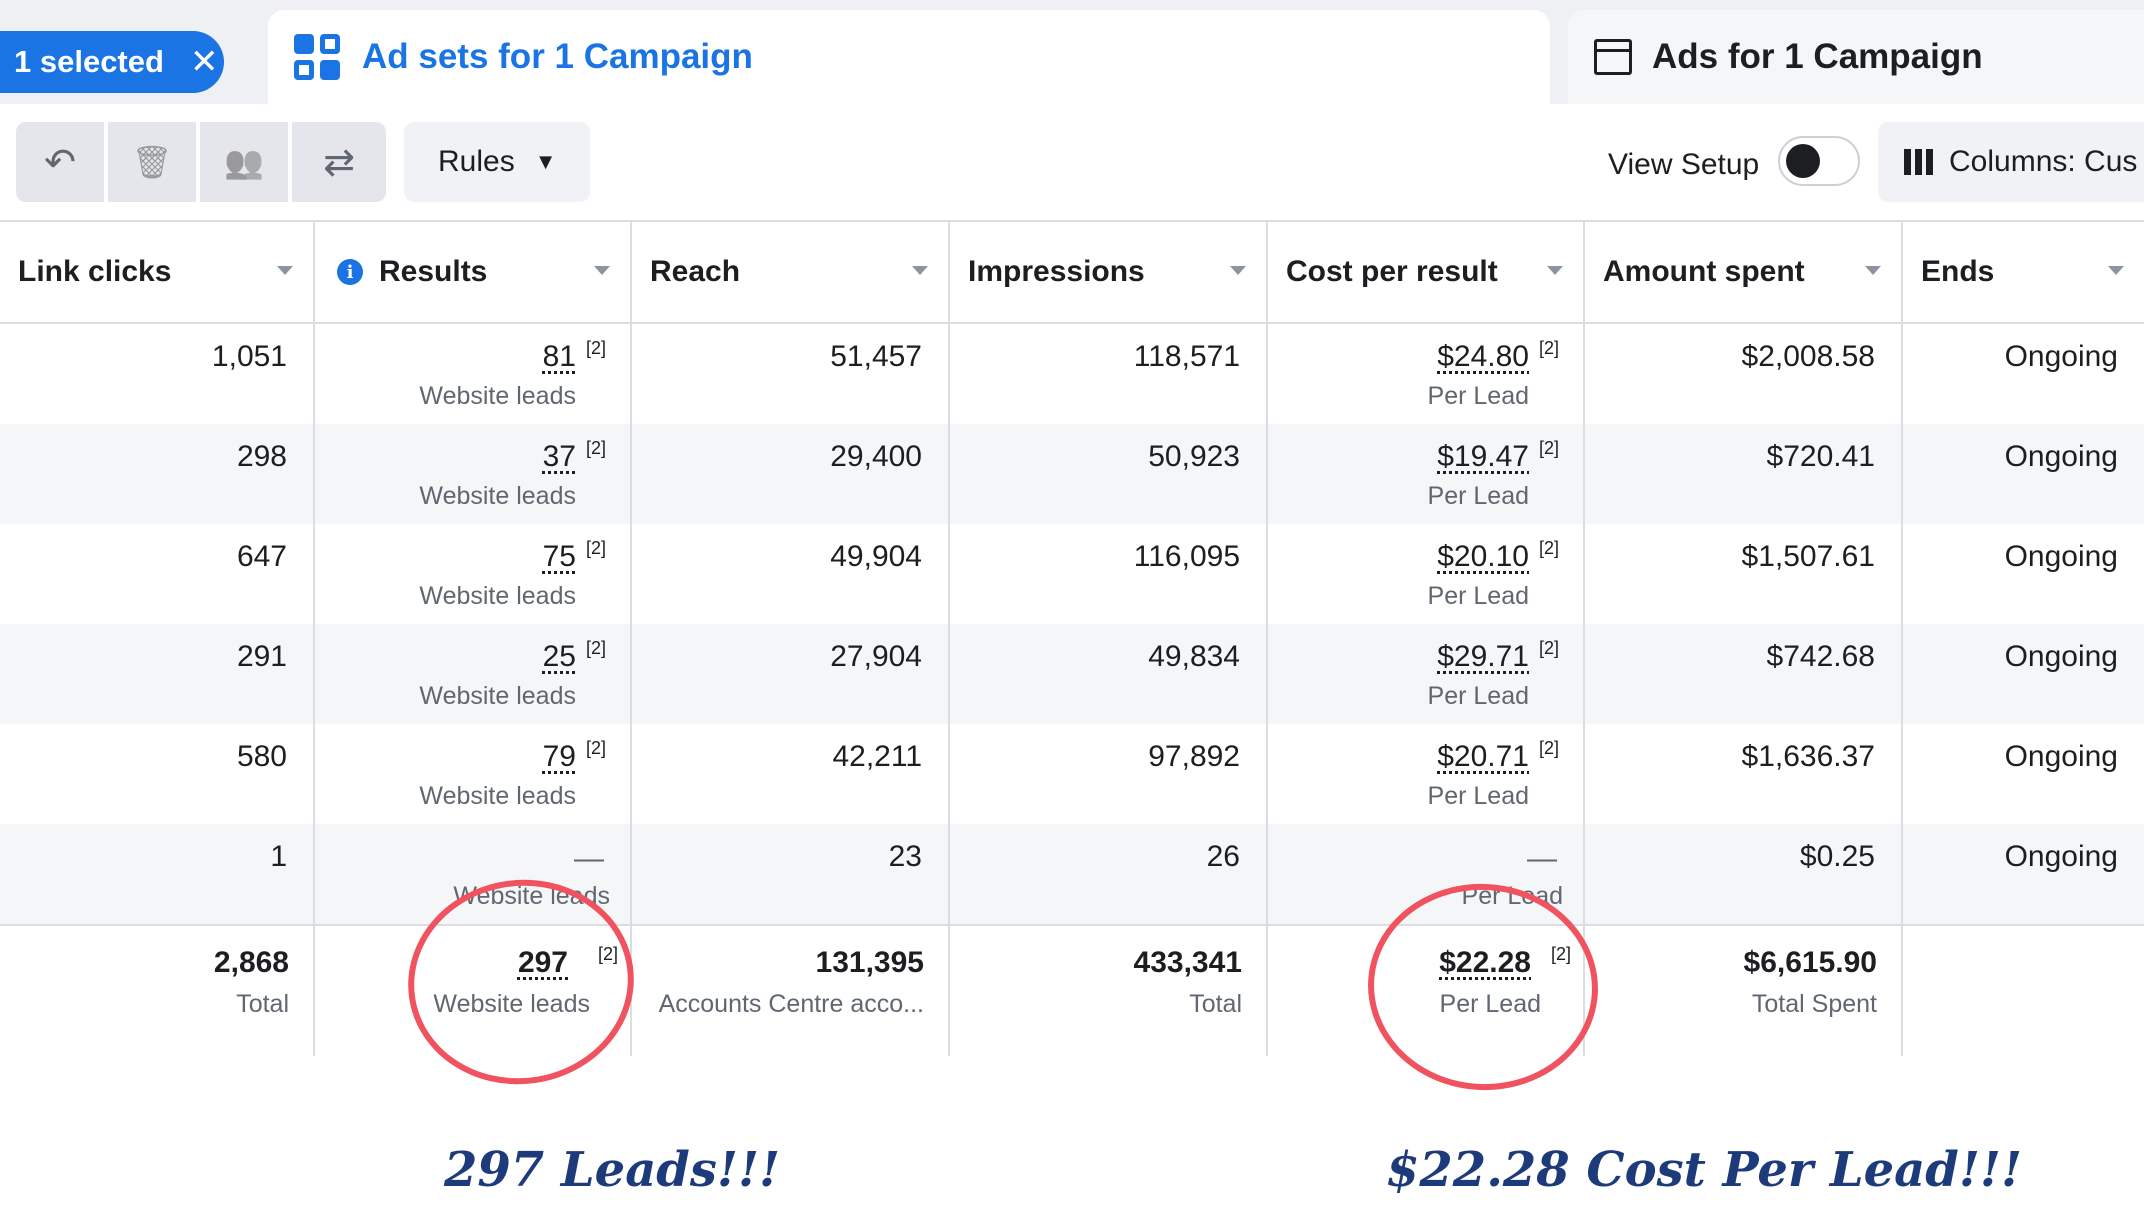  Describe the element at coordinates (909, 57) in the screenshot. I see `tab-ad-sets: Ad sets for 1 Campaign` at that location.